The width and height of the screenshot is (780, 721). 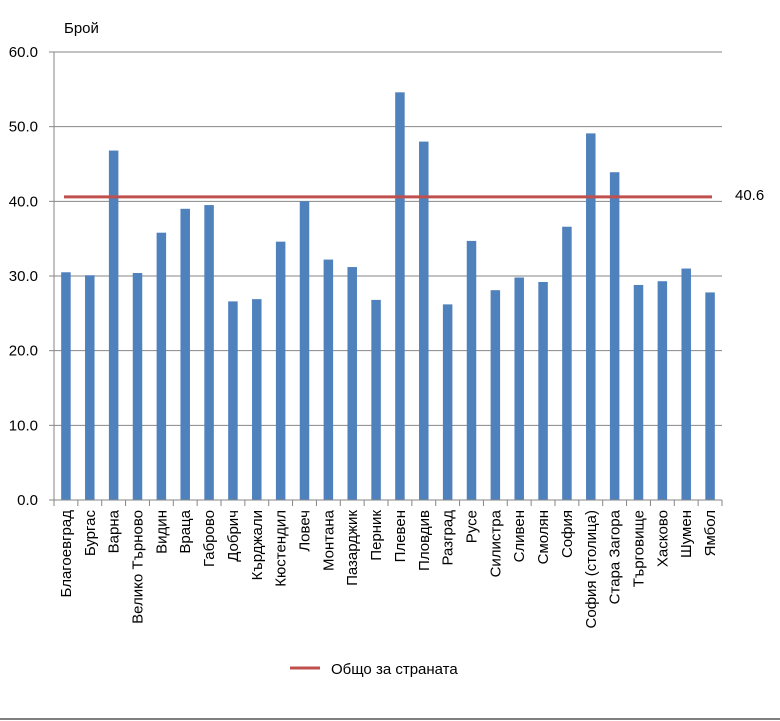 What do you see at coordinates (567, 534) in the screenshot?
I see `x-category-label: София` at bounding box center [567, 534].